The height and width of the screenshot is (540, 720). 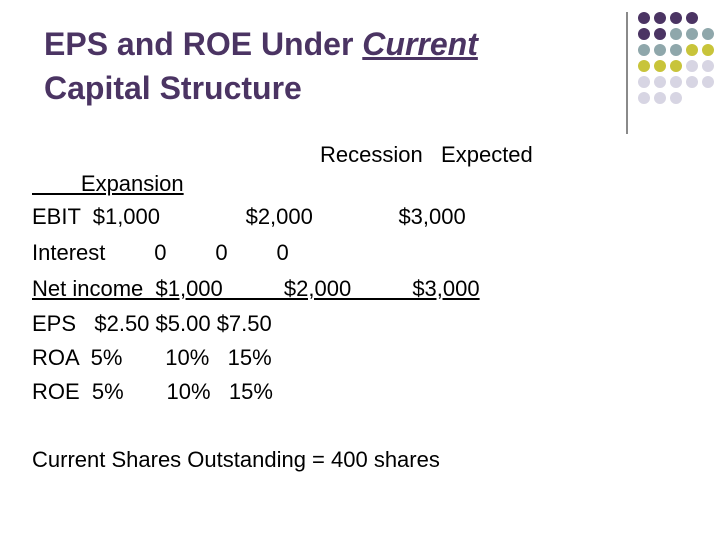 What do you see at coordinates (420, 44) in the screenshot?
I see `title-line1-emphasis: Current` at bounding box center [420, 44].